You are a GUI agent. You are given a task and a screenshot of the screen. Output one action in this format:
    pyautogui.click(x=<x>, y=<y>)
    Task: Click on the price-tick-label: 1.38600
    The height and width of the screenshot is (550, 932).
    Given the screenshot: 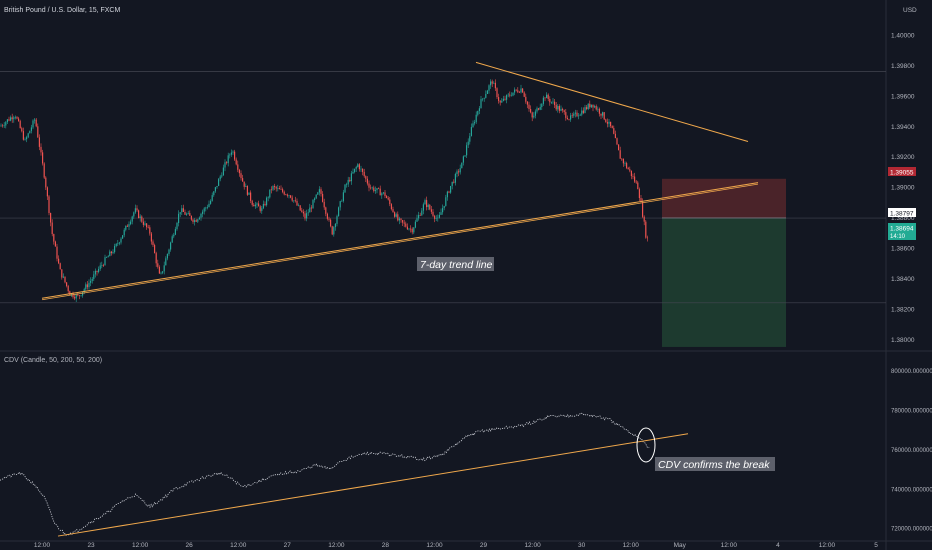 What is the action you would take?
    pyautogui.click(x=903, y=249)
    